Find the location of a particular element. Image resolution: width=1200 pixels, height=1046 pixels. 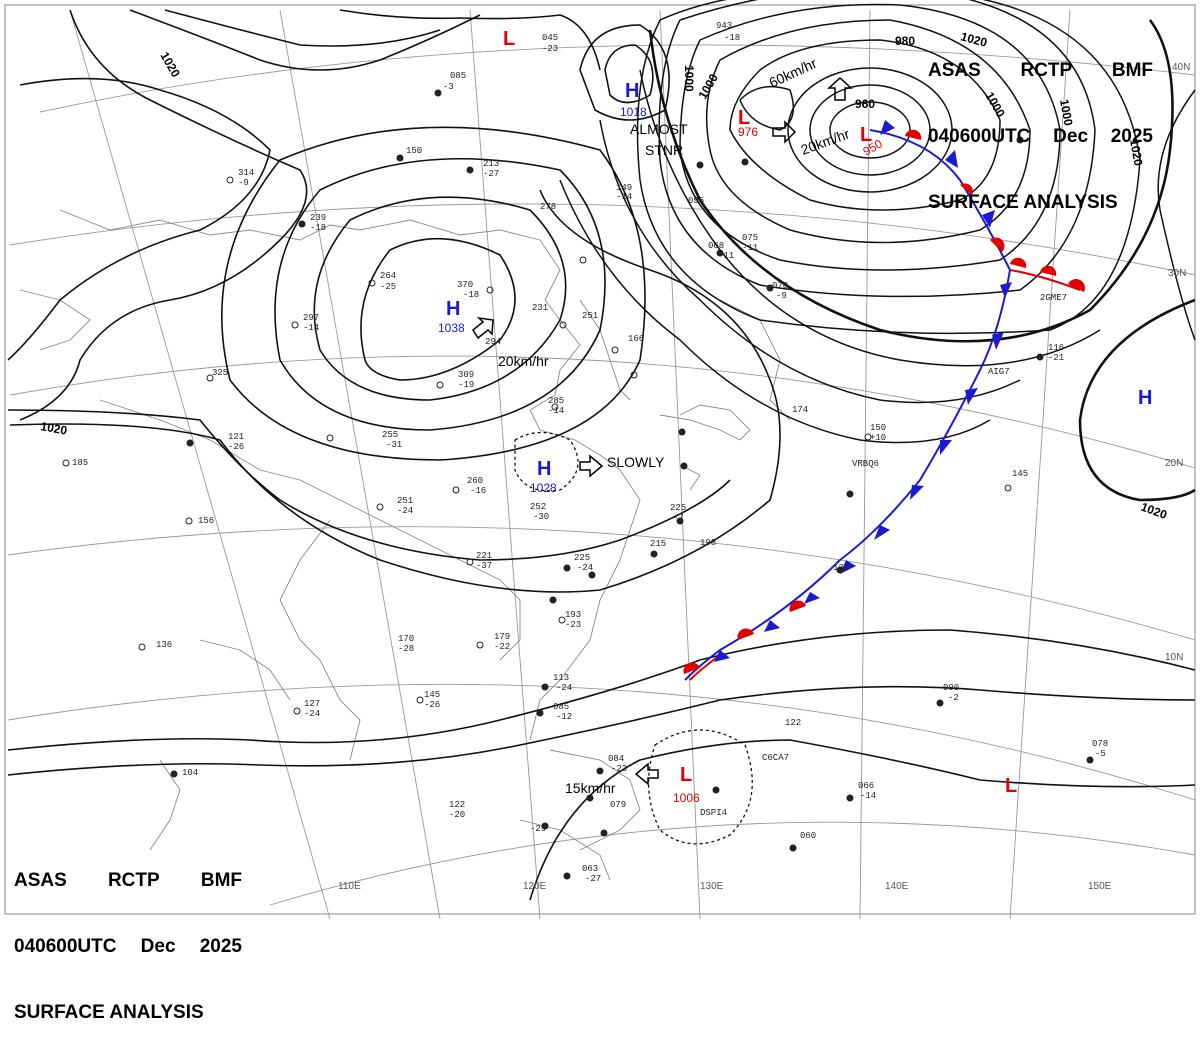

station-value: 113 is located at coordinates (561, 678).